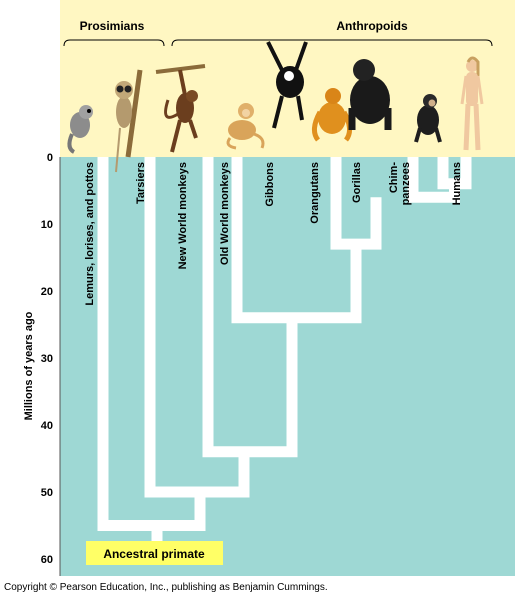 This screenshot has width=515, height=600. I want to click on ancestral-primate-label: Ancestral primate, so click(154, 554).